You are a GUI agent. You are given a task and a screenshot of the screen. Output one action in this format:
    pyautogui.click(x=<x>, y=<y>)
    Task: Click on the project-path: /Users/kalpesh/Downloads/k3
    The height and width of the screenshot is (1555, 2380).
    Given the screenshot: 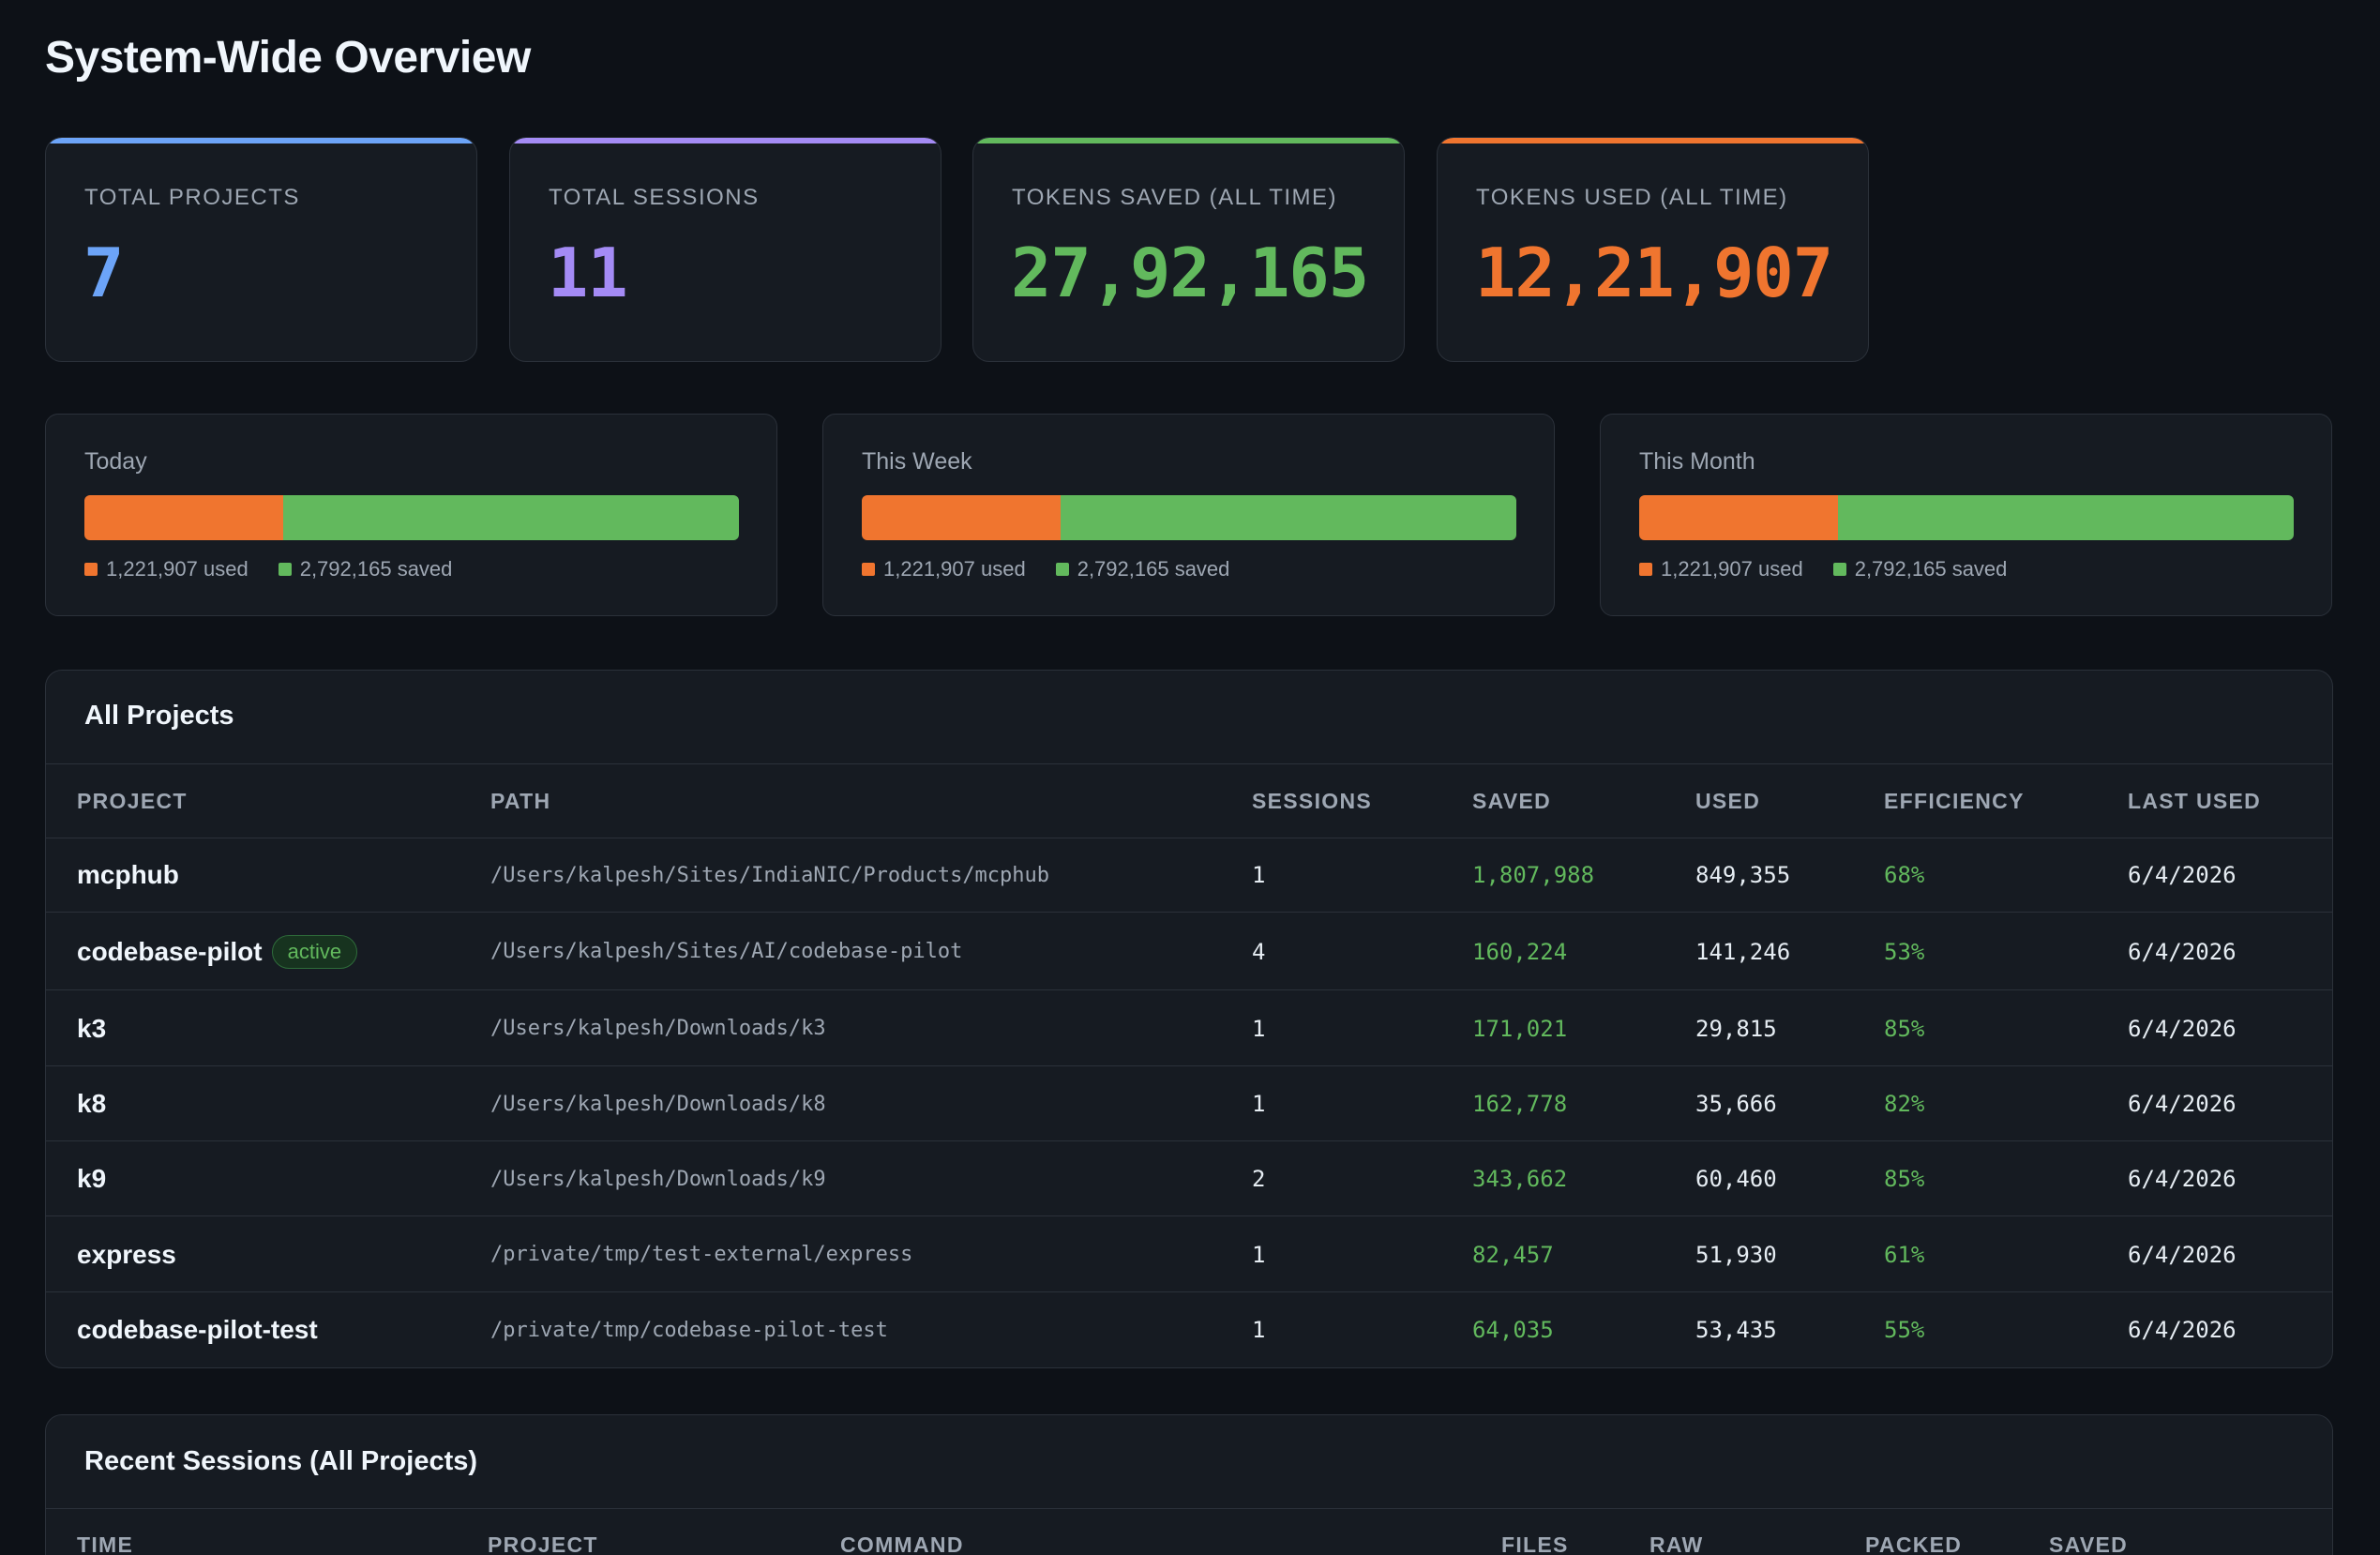 What is the action you would take?
    pyautogui.click(x=658, y=1028)
    